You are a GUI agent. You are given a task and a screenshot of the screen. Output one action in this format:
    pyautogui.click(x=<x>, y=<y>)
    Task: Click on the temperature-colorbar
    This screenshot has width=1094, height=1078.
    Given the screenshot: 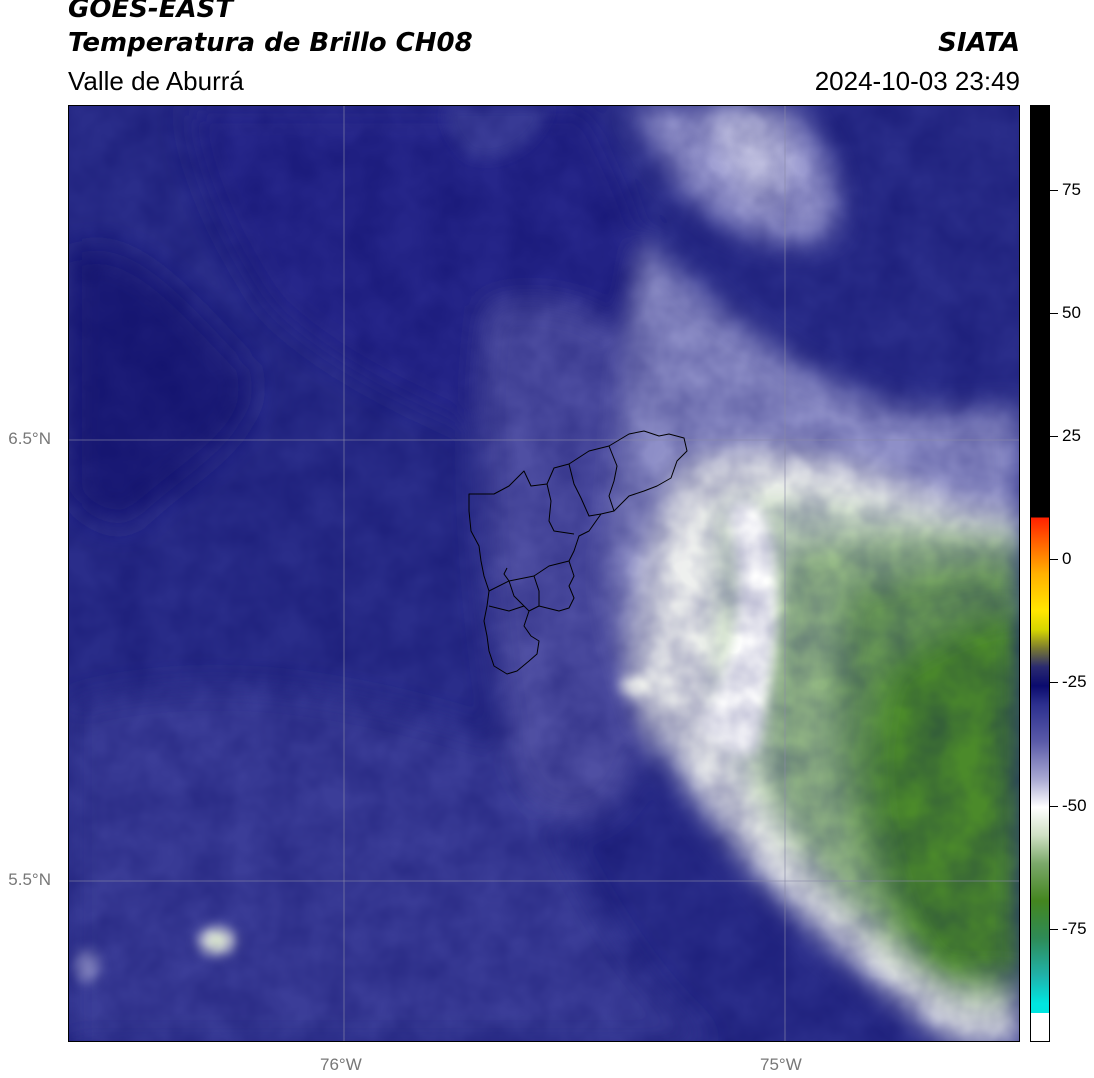 What is the action you would take?
    pyautogui.click(x=1040, y=573)
    